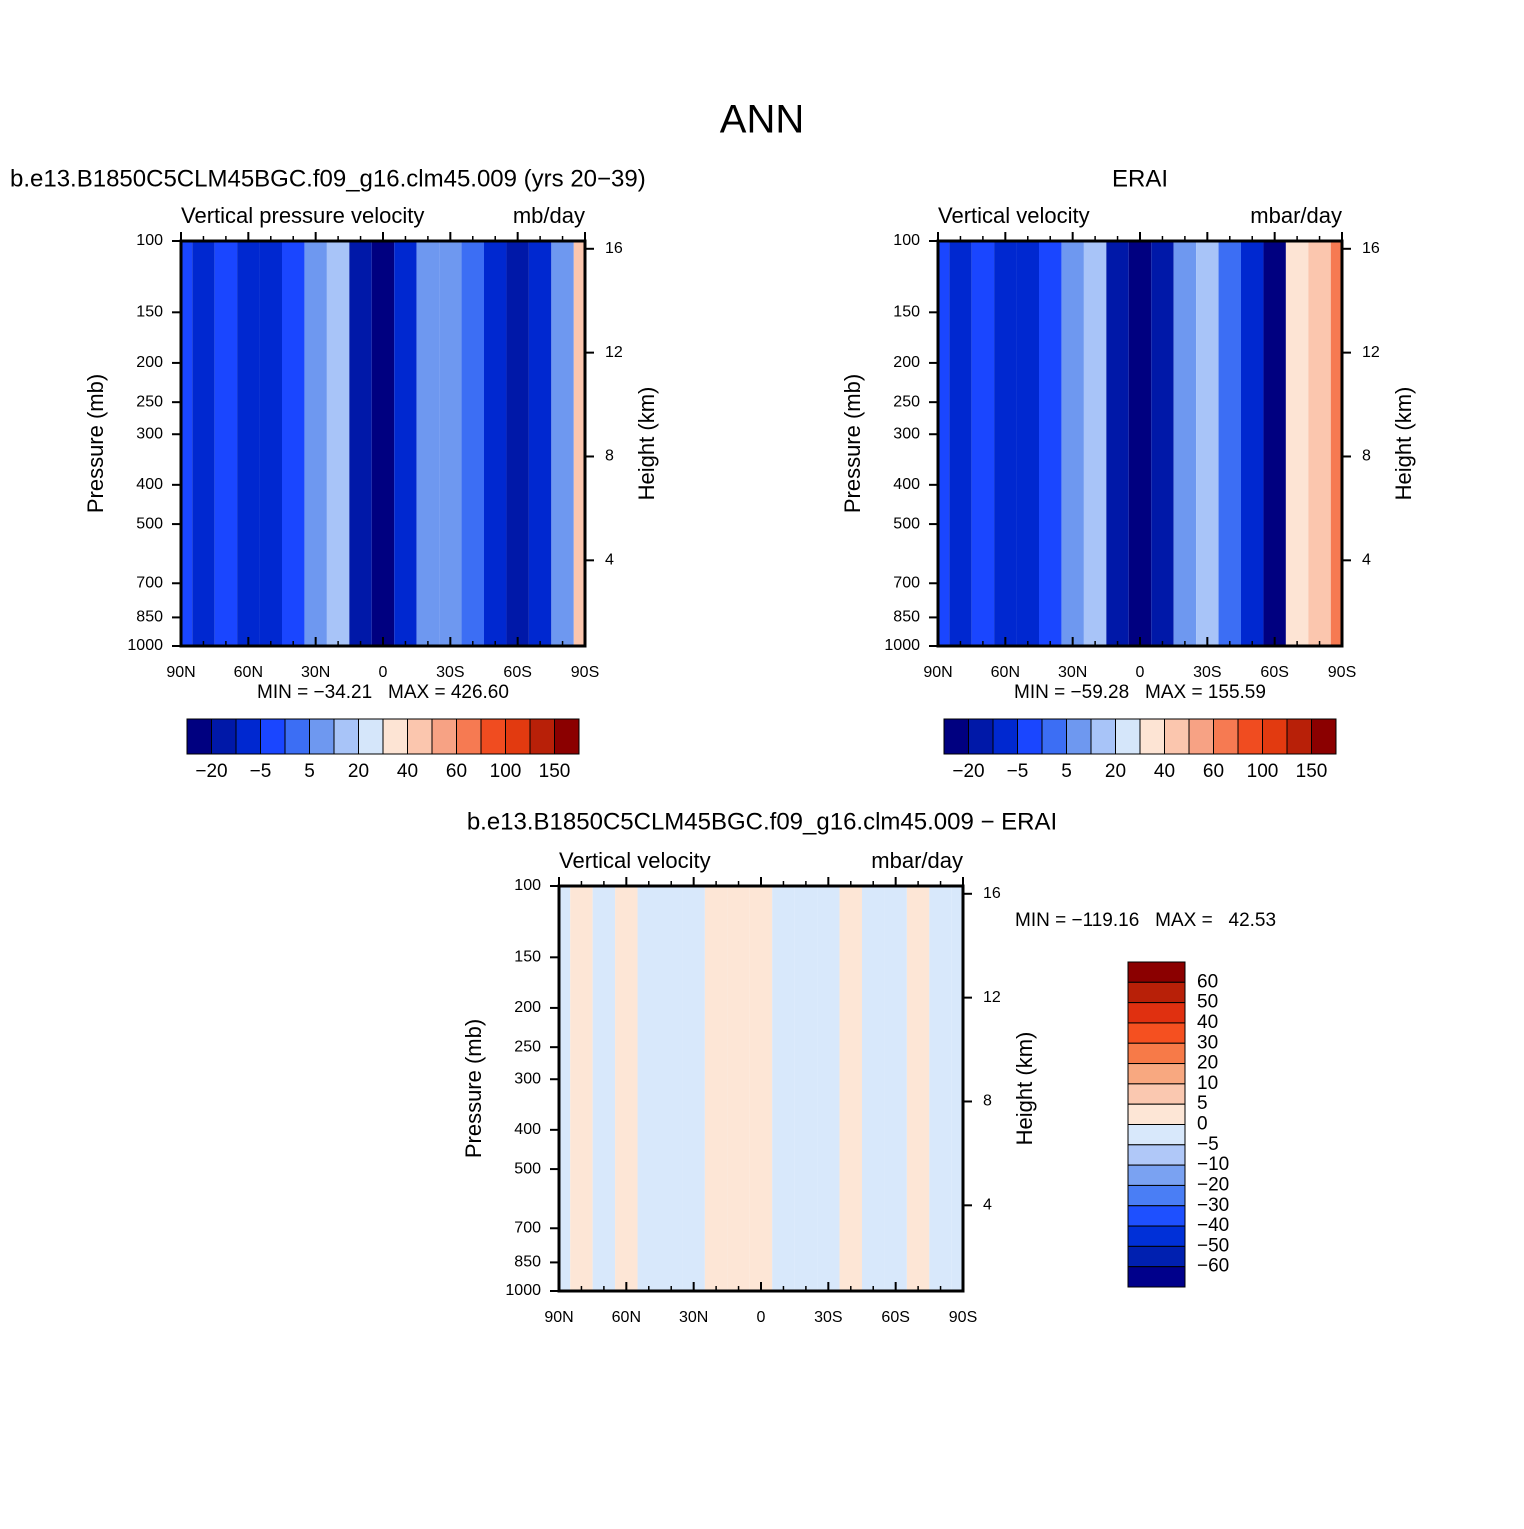  I want to click on colorbar-label: −10, so click(1213, 1164).